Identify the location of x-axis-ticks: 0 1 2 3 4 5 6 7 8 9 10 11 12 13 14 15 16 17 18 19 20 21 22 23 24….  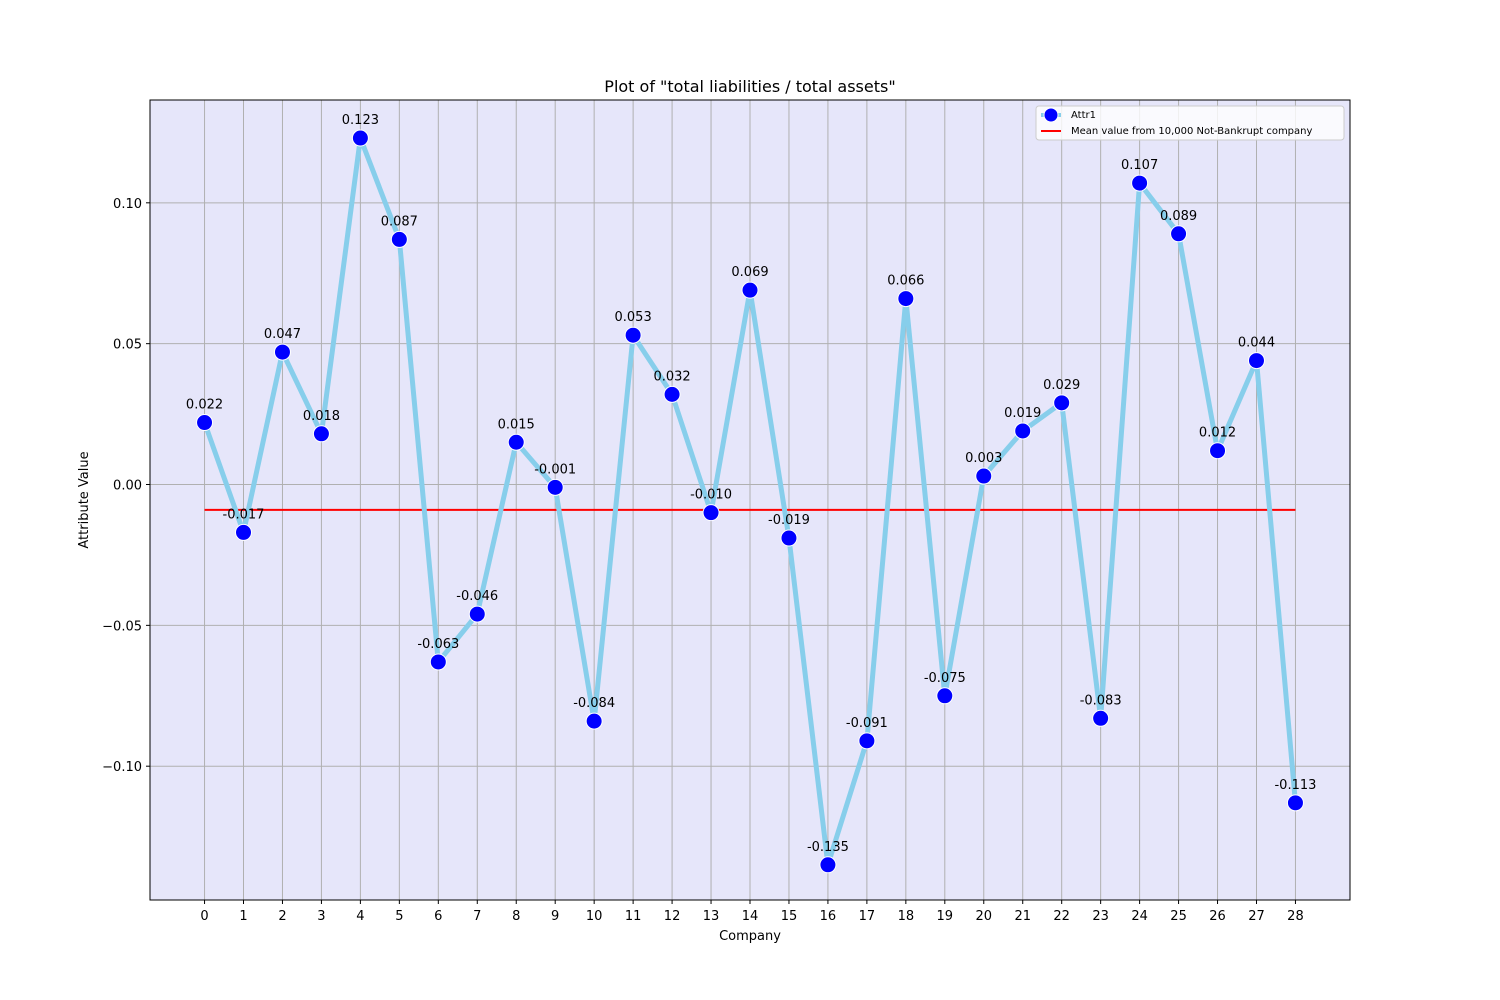
(752, 912).